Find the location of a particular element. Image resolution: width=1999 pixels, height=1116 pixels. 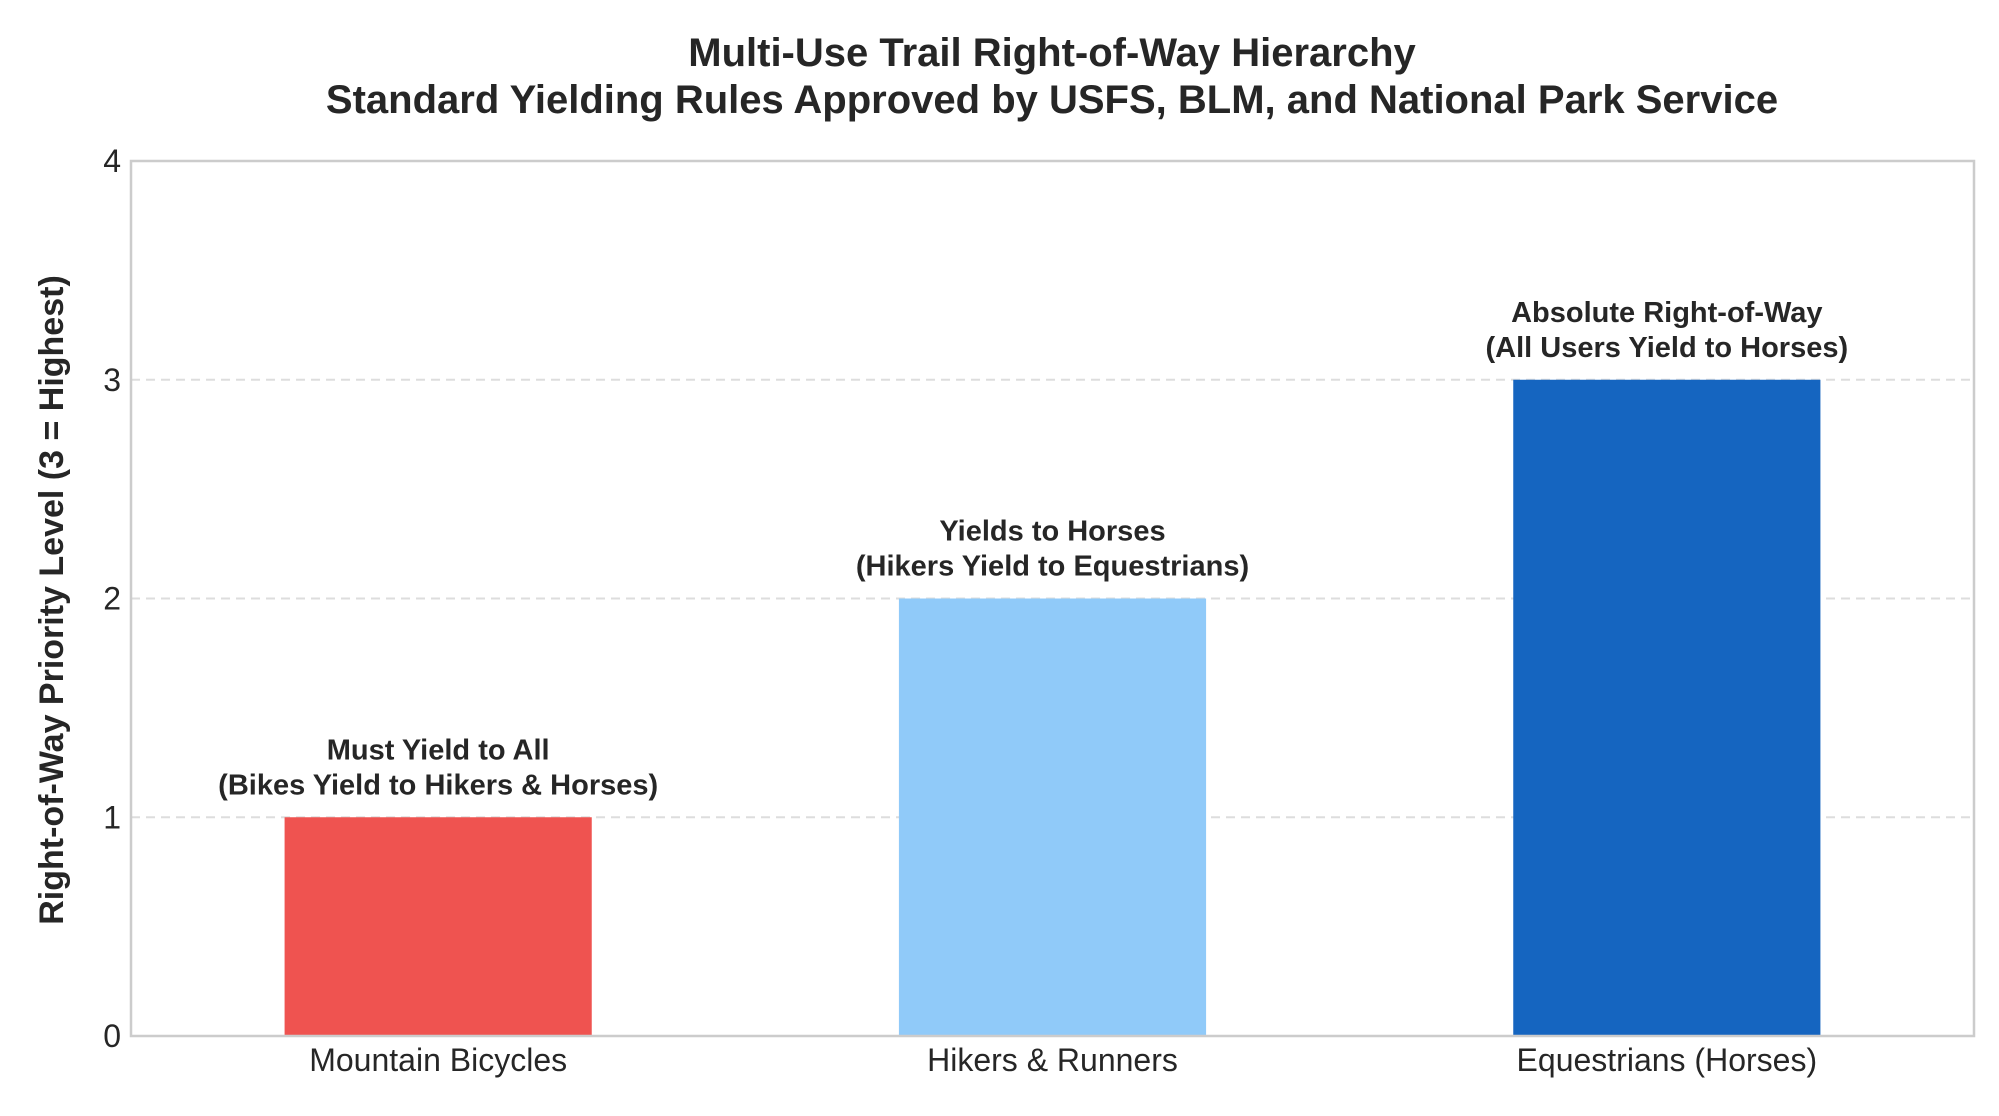

bar-annotation-line: Must Yield to All is located at coordinates (438, 750).